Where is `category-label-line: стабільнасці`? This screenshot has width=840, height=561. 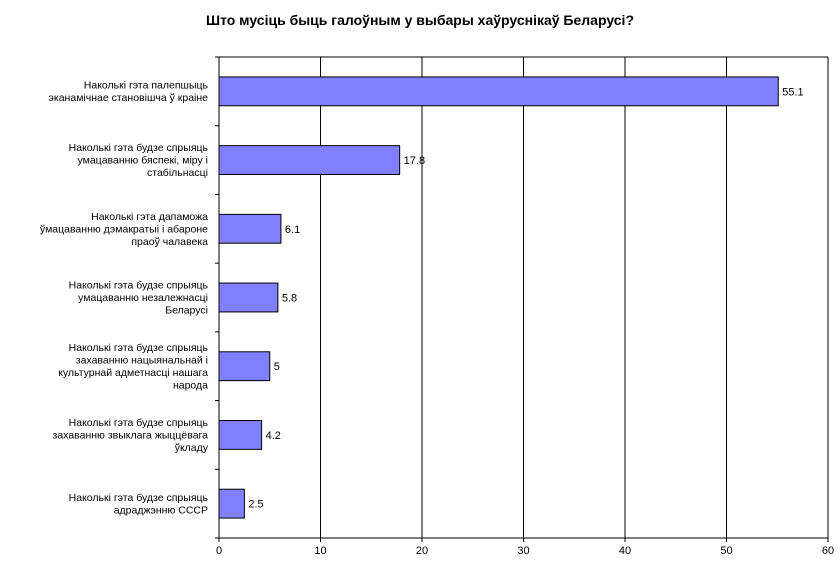 category-label-line: стабільнасці is located at coordinates (177, 173).